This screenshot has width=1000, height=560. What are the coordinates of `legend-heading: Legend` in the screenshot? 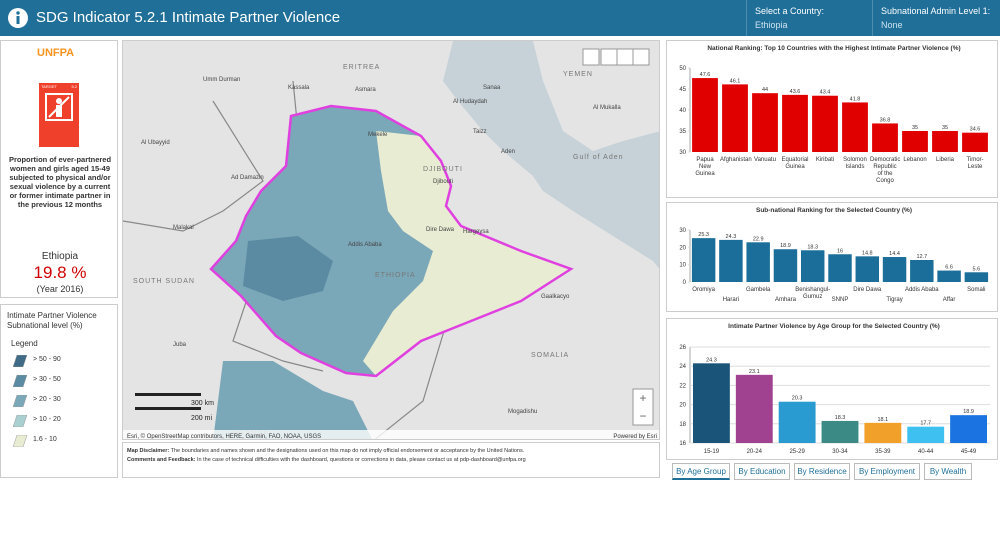 It's located at (24, 343).